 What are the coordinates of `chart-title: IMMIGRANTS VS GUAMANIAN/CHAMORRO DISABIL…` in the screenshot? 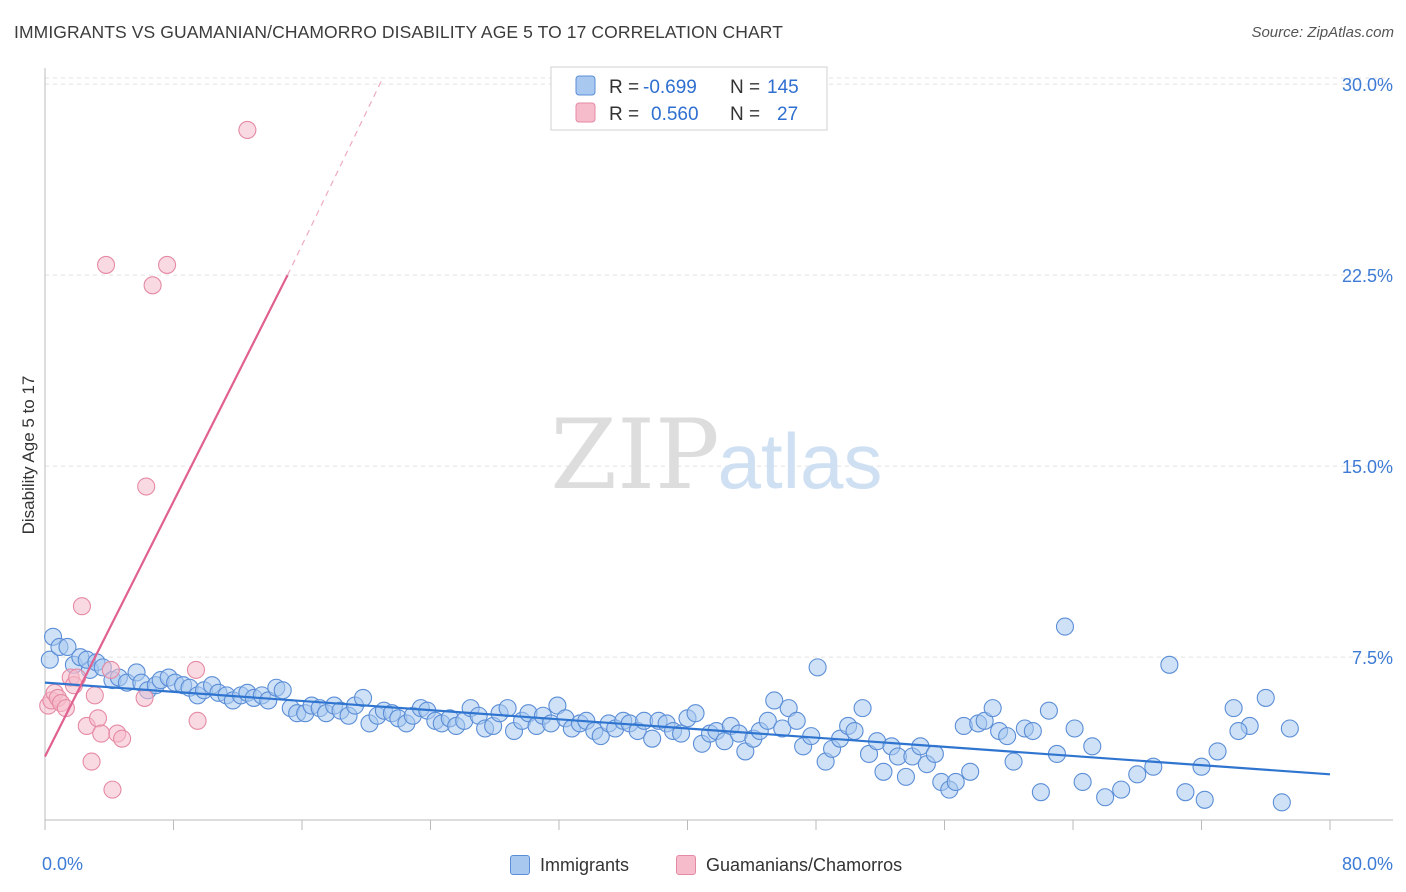 It's located at (399, 32).